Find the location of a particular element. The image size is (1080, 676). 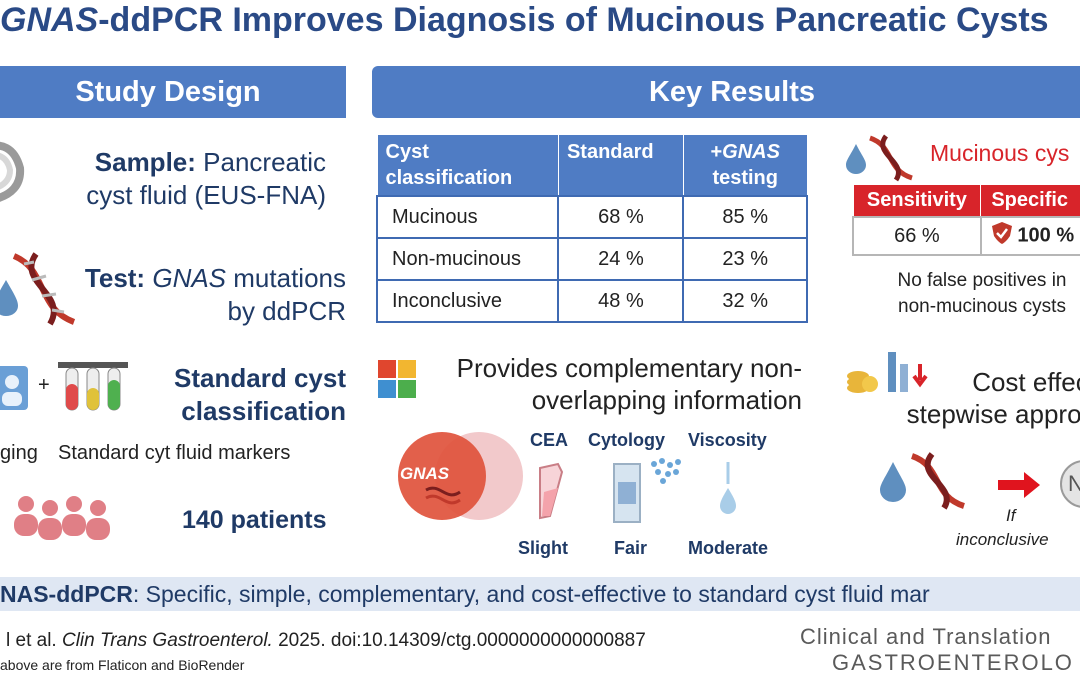

row-standard: 68 % is located at coordinates (621, 217).